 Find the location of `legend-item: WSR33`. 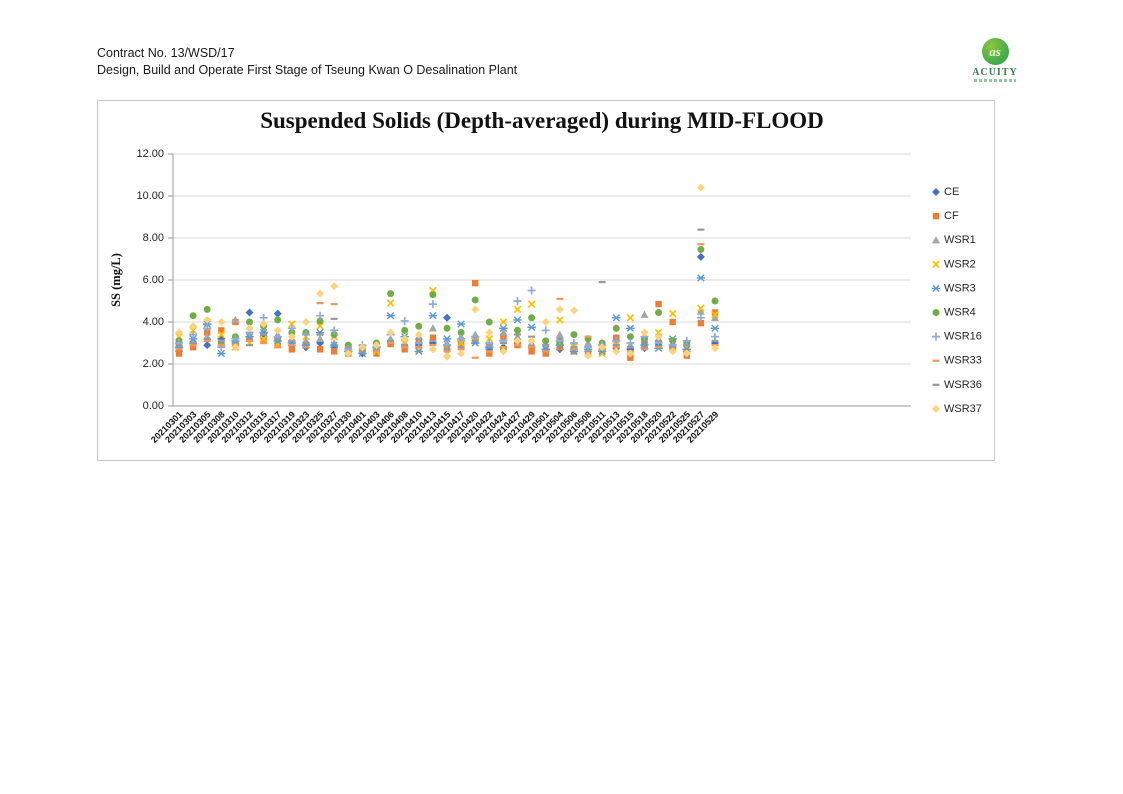

legend-item: WSR33 is located at coordinates (957, 361).